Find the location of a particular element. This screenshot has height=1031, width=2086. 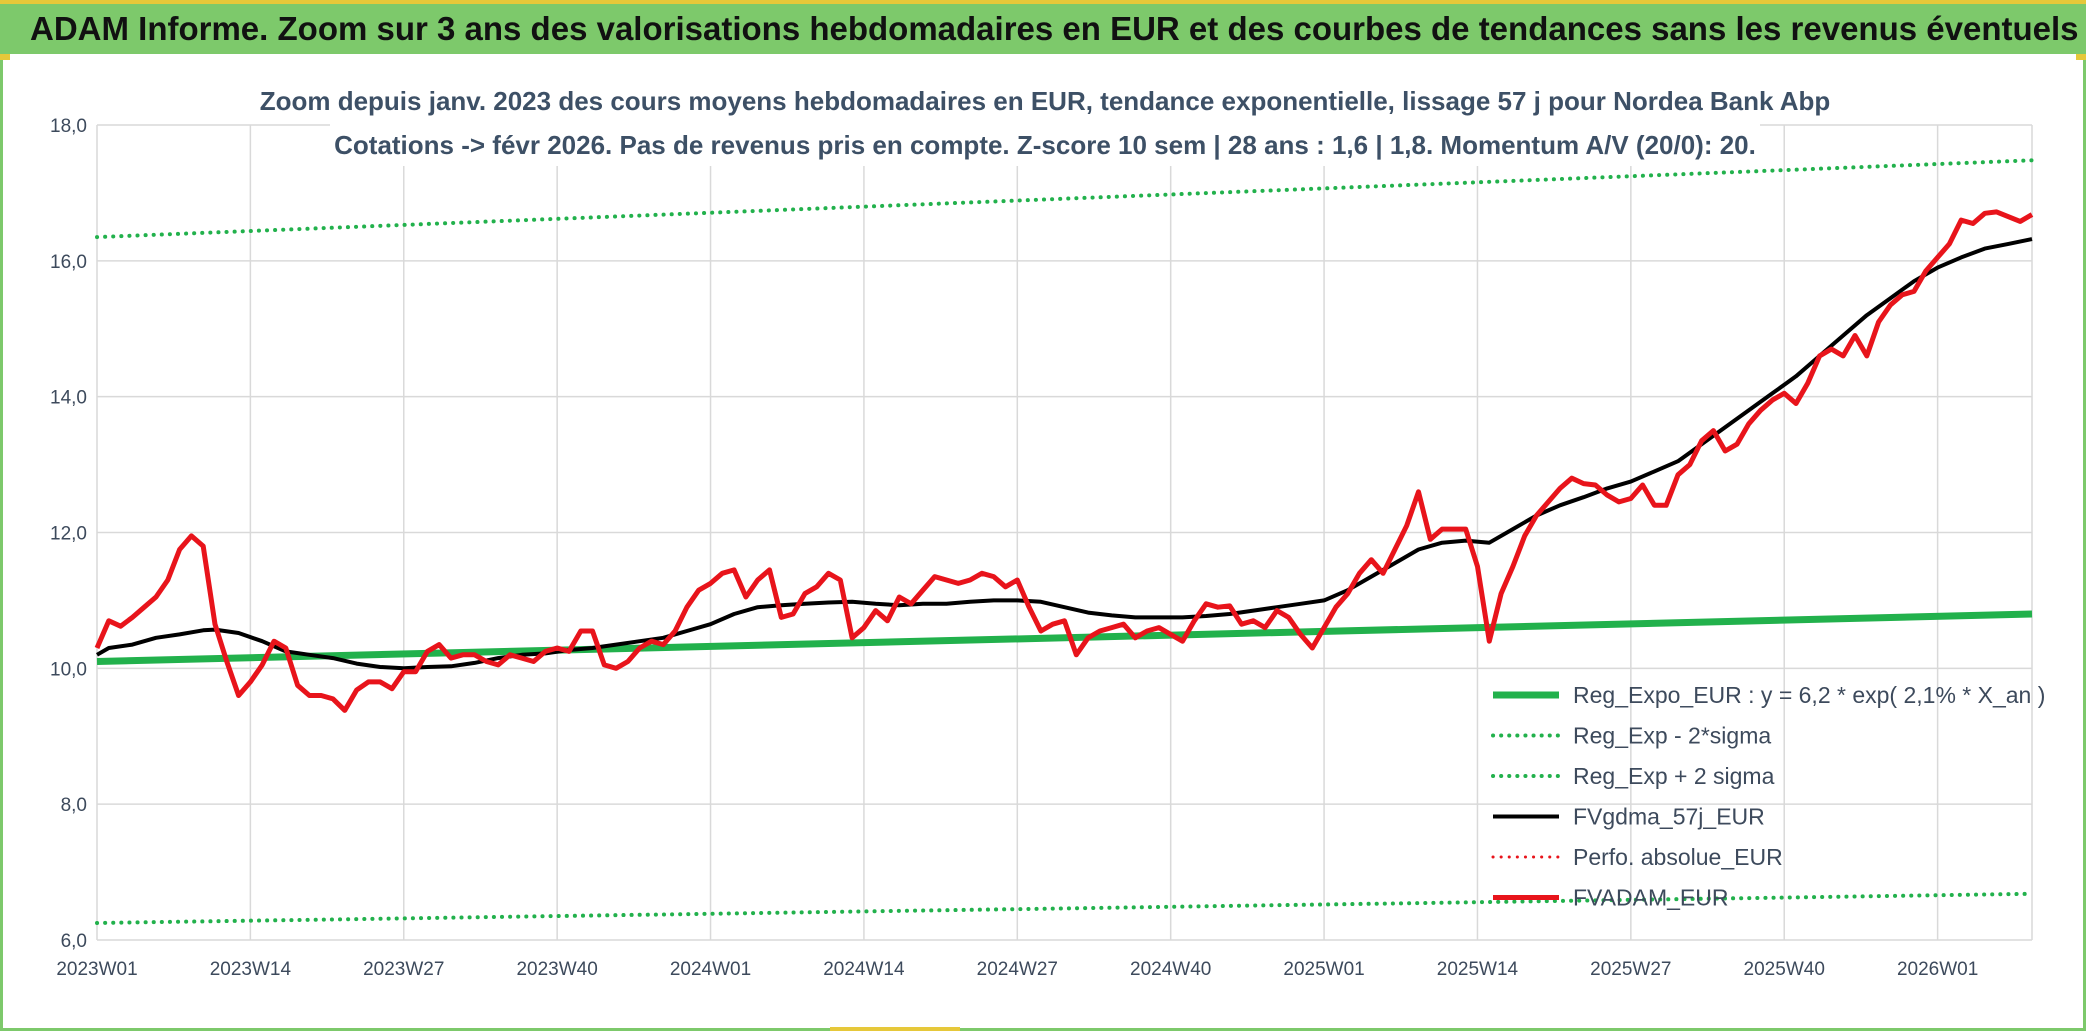

legend-label: Reg_Exp + 2 sigma is located at coordinates (1674, 776).